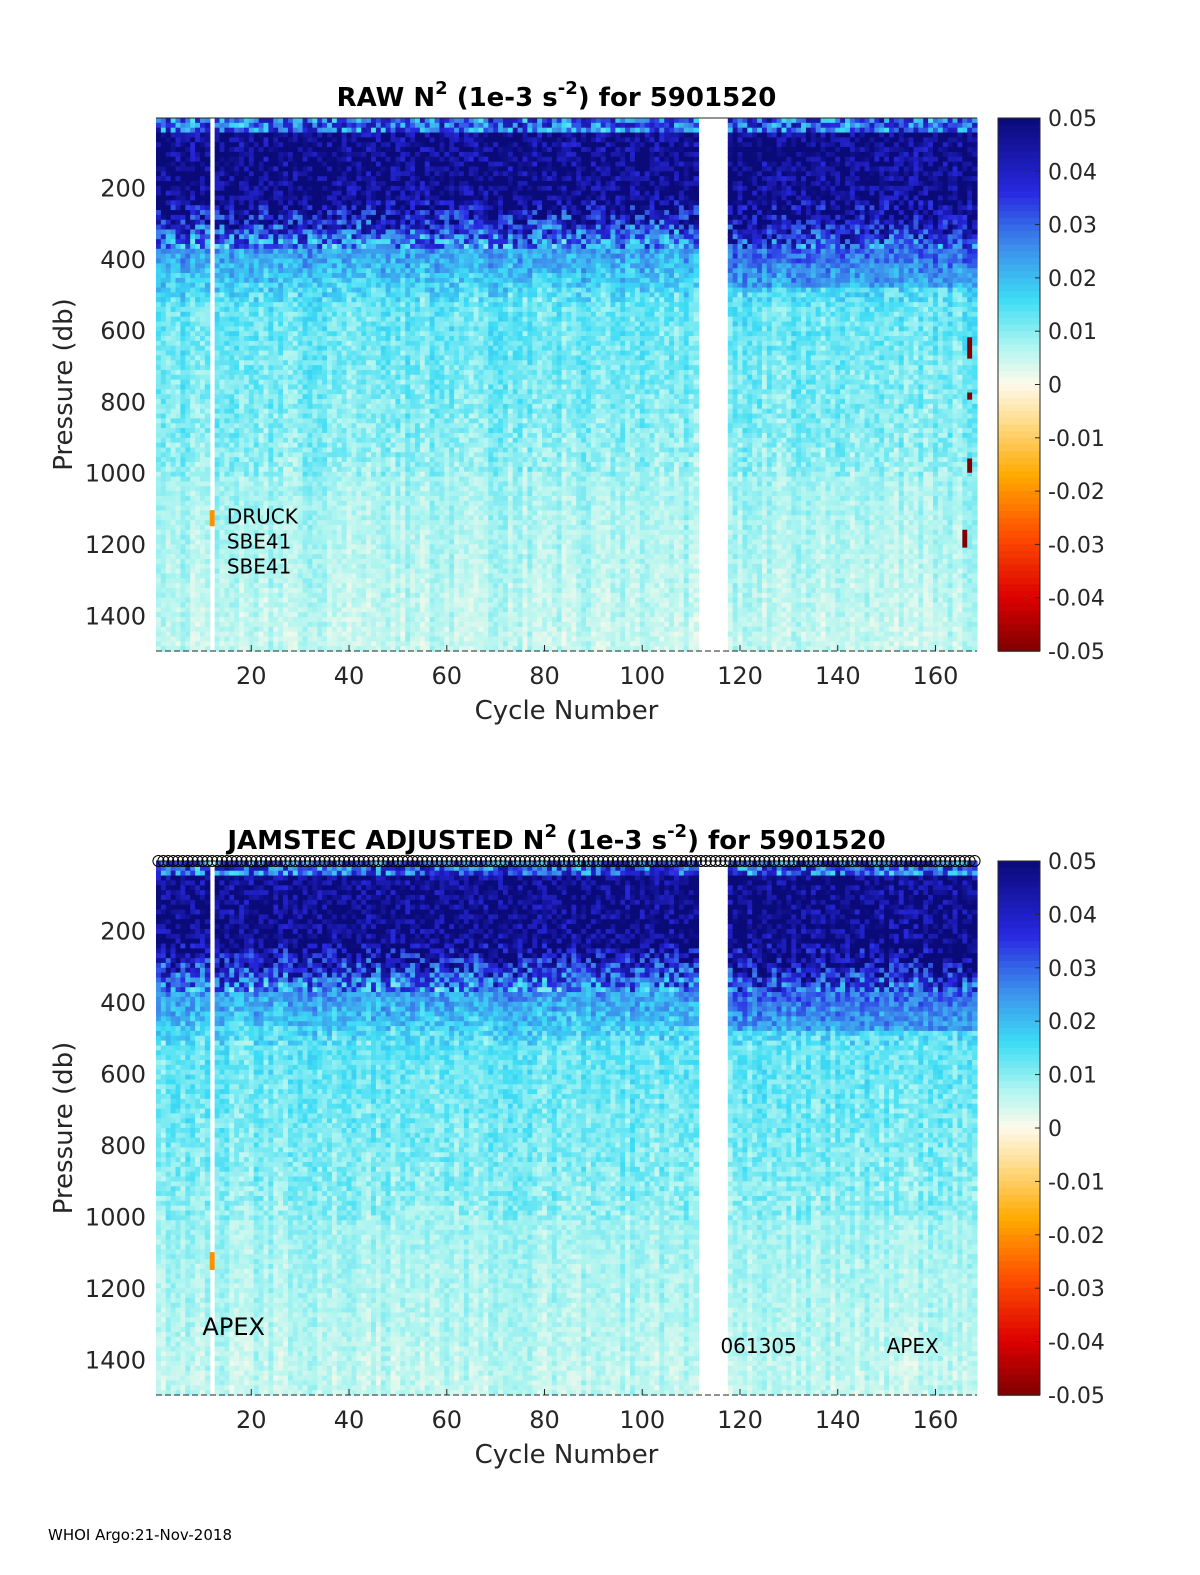 This screenshot has height=1575, width=1200. Describe the element at coordinates (263, 517) in the screenshot. I see `annotation-label: DRUCK` at that location.